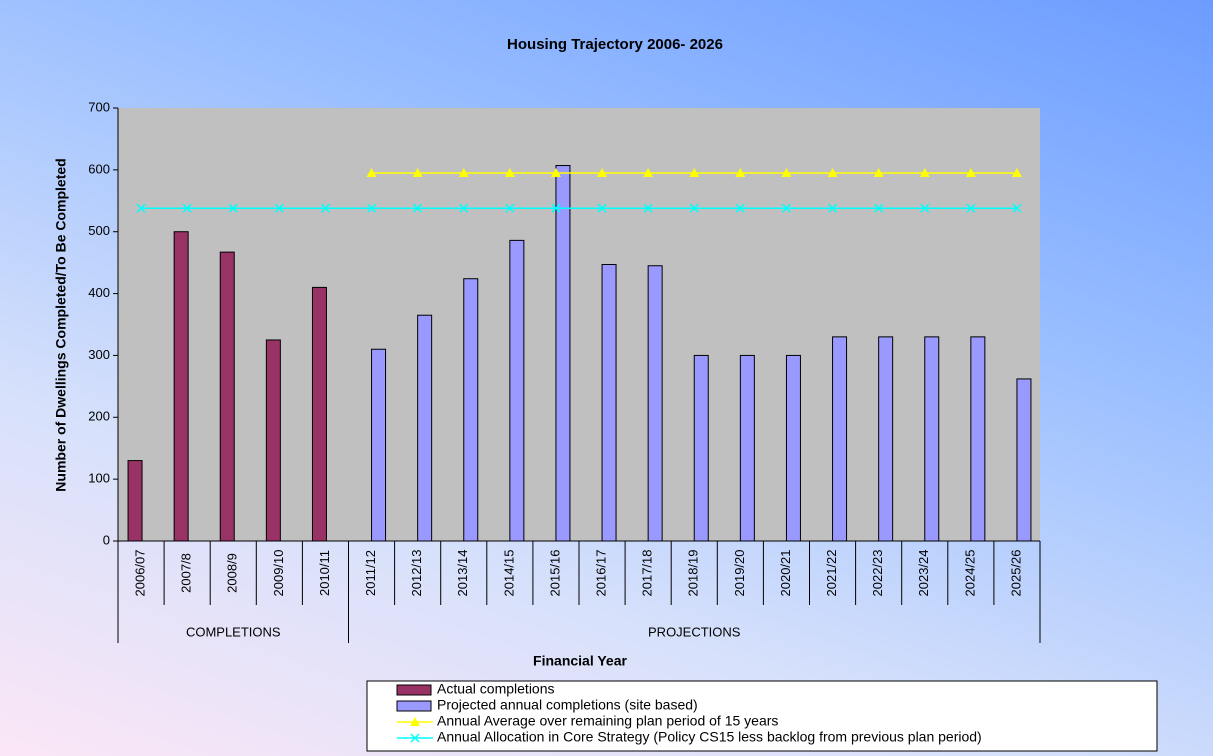 The image size is (1213, 756). Describe the element at coordinates (99, 292) in the screenshot. I see `y-tick-label: 400` at that location.